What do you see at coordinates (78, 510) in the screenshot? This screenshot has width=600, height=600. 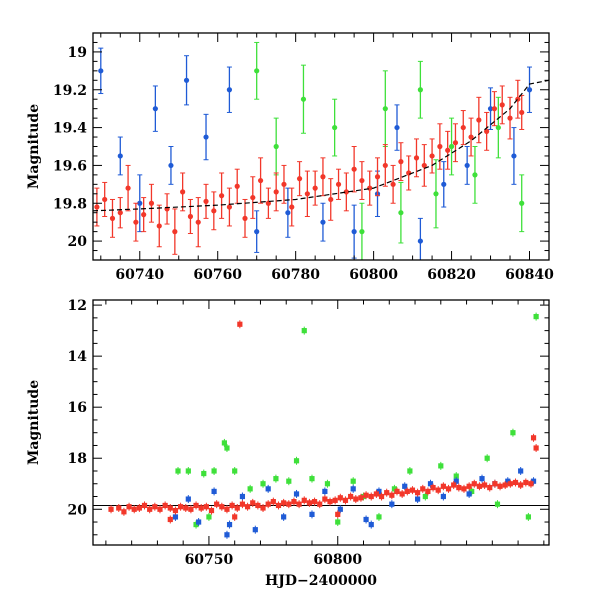 I see `y-tick-label: 20` at bounding box center [78, 510].